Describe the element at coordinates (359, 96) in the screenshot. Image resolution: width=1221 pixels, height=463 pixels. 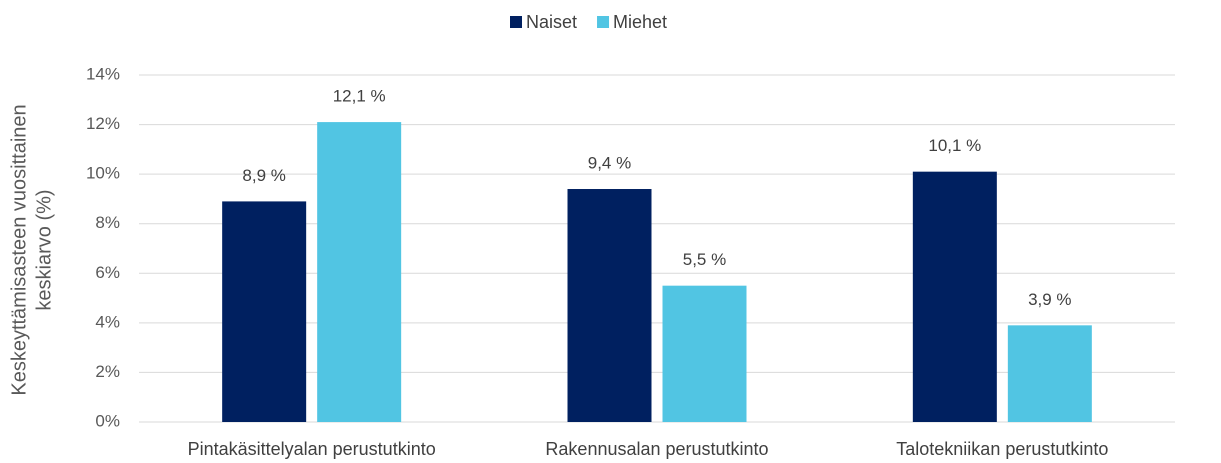
I see `data-label: 12,1 %` at that location.